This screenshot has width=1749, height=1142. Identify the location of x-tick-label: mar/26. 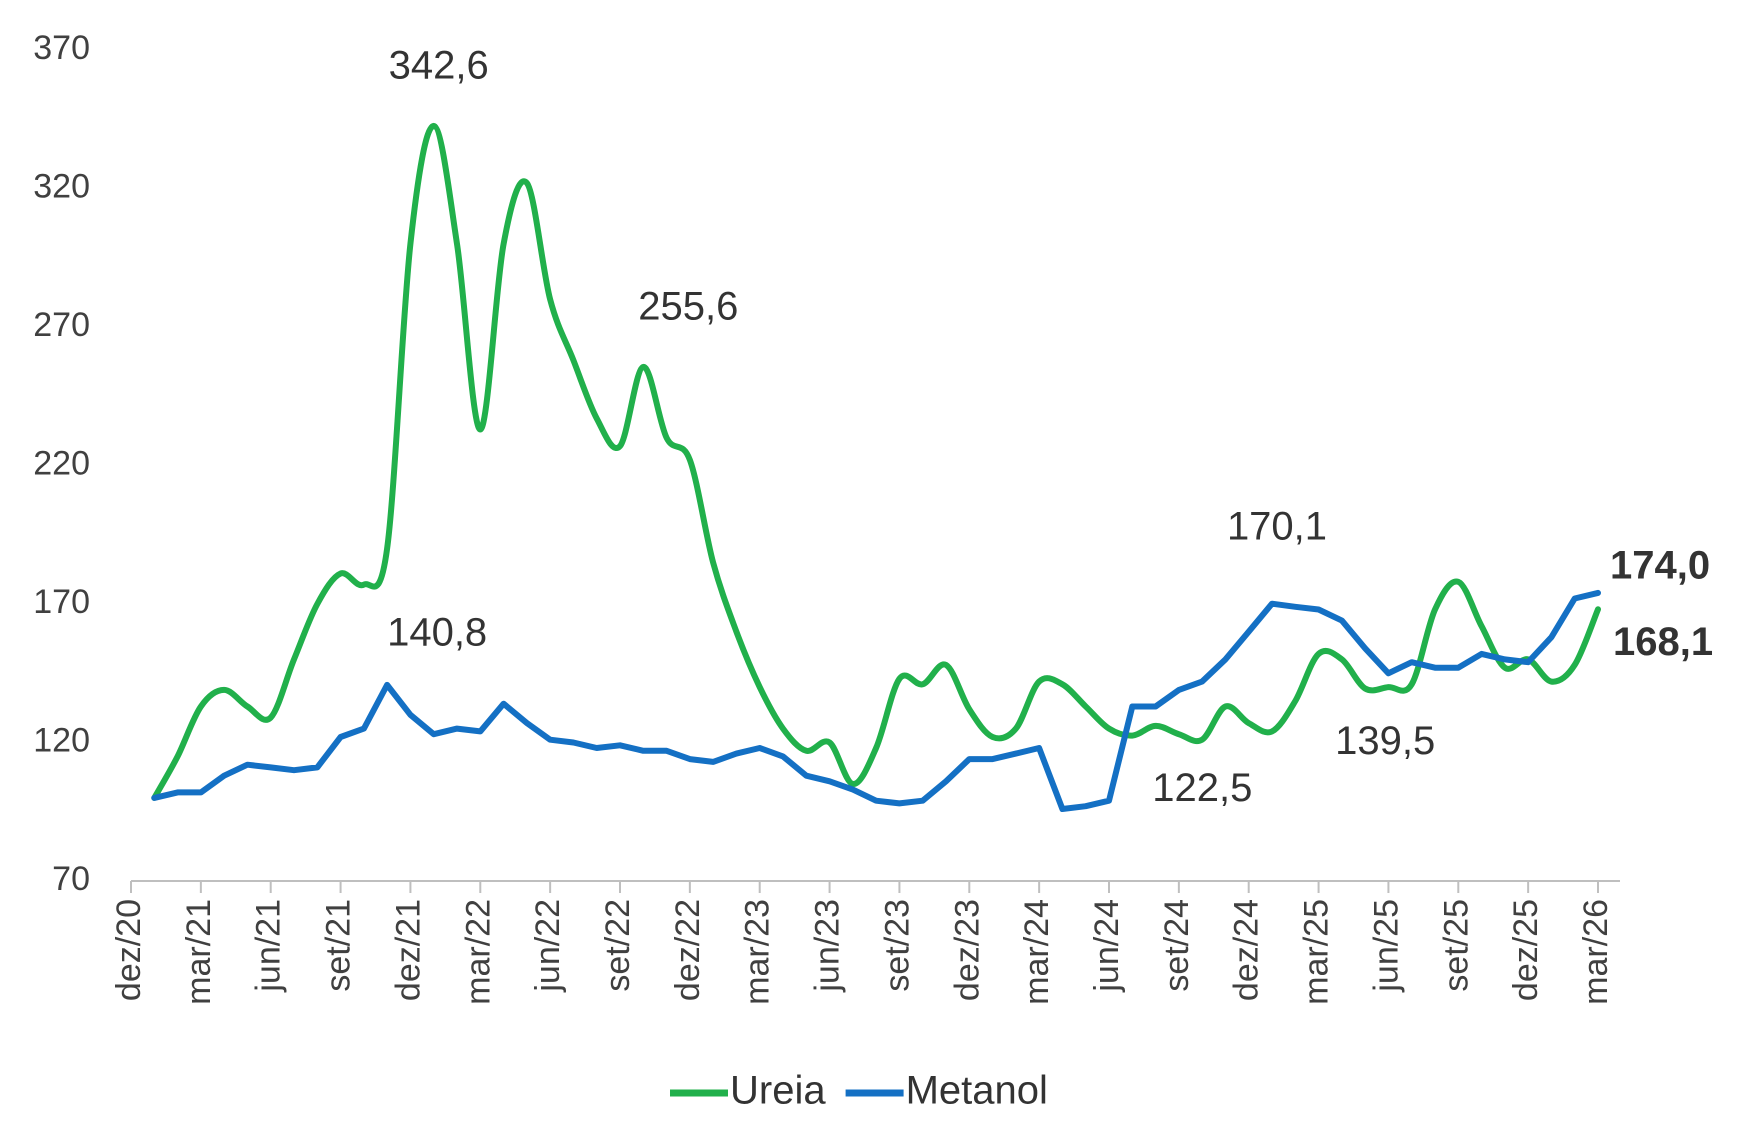
(1596, 952).